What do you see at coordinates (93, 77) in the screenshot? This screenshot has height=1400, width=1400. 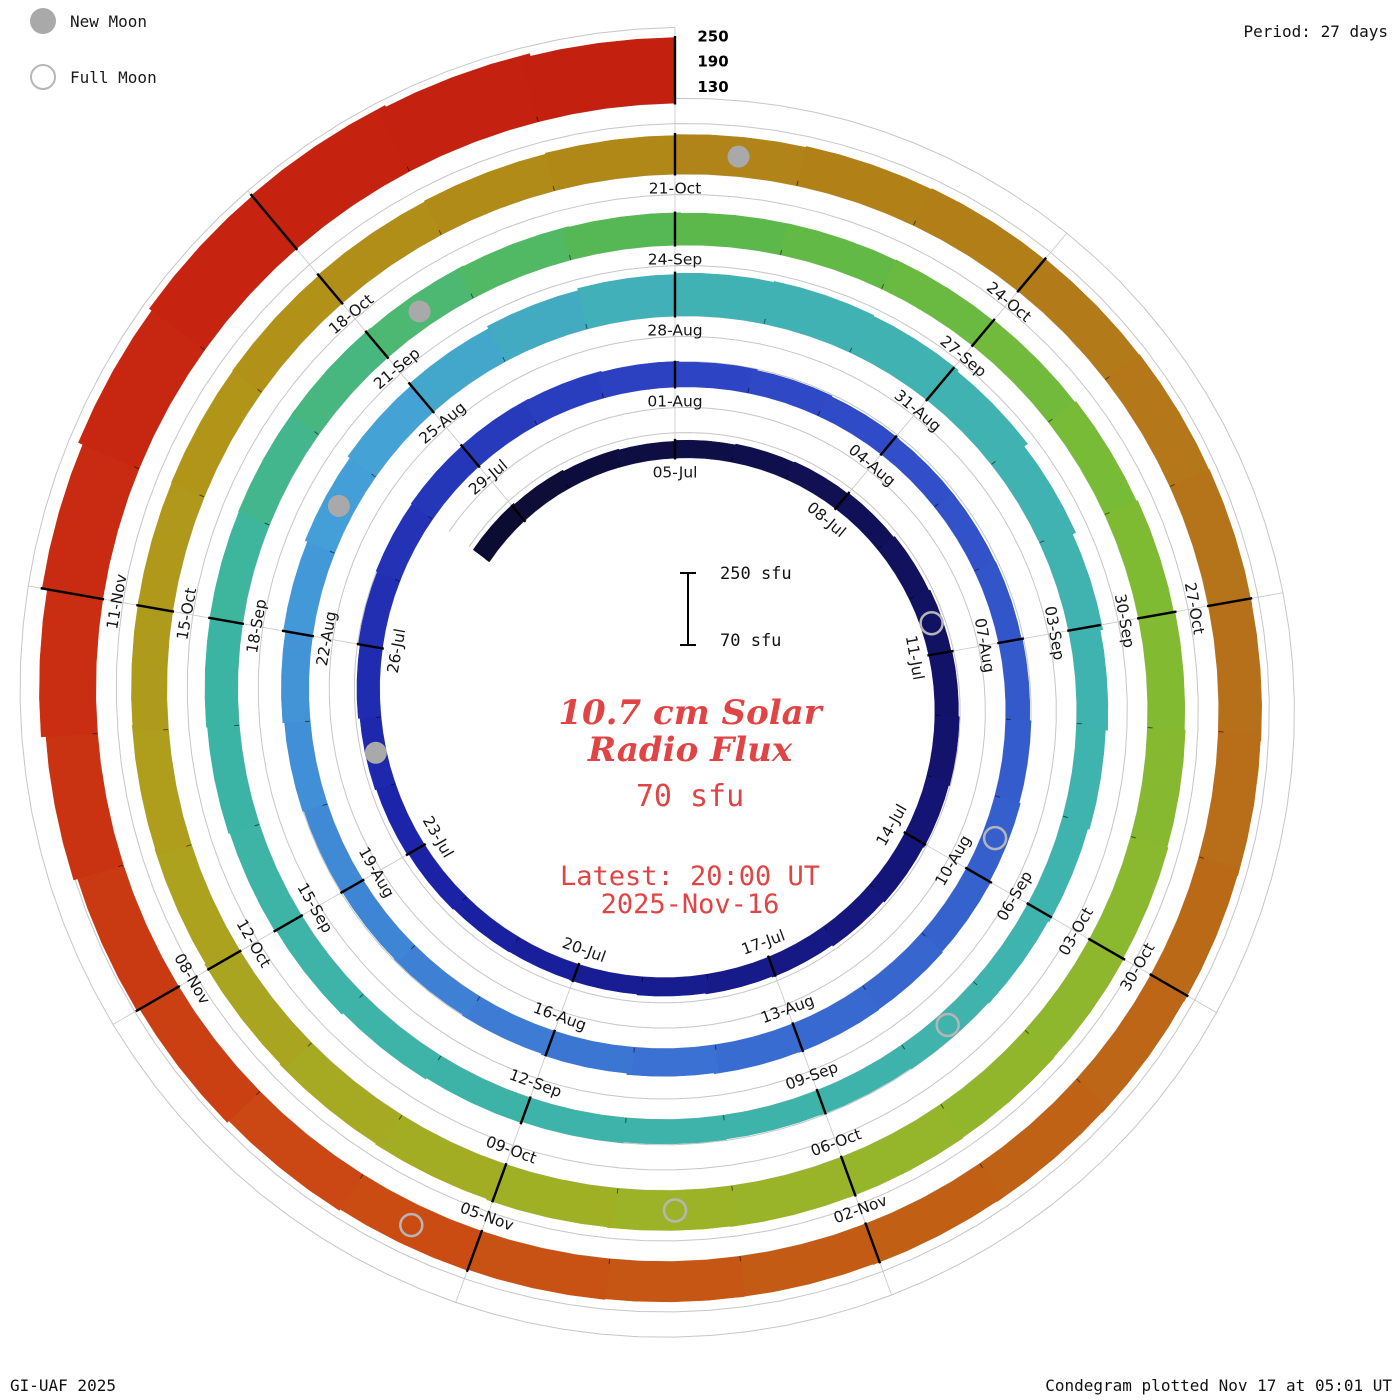 I see `legend-full-moon: Full Moon` at bounding box center [93, 77].